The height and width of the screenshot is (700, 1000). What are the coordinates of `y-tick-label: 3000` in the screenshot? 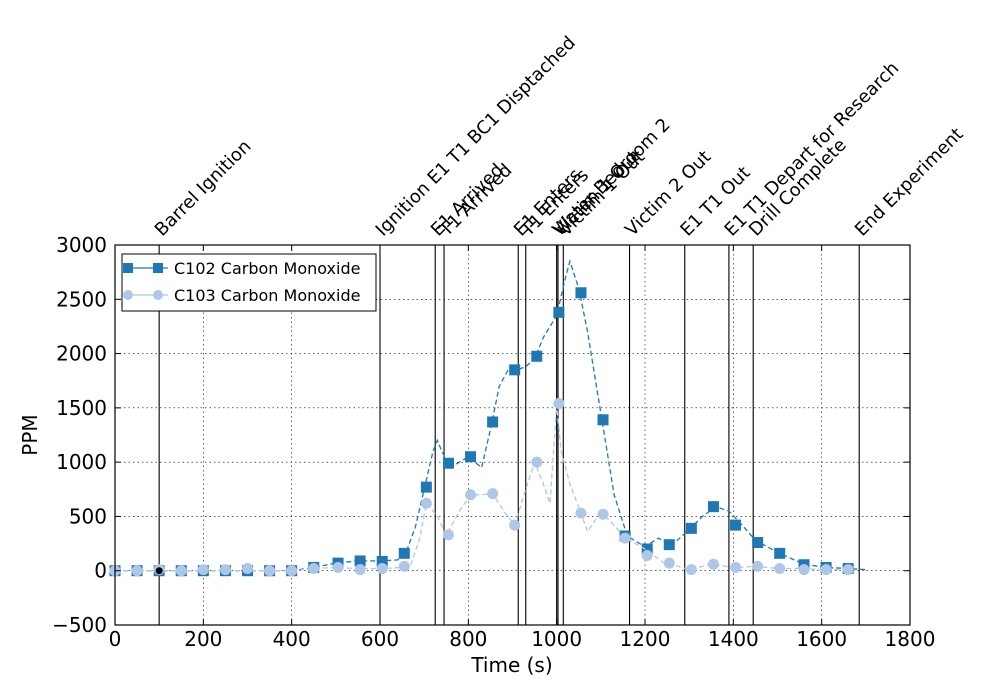 It's located at (81, 245).